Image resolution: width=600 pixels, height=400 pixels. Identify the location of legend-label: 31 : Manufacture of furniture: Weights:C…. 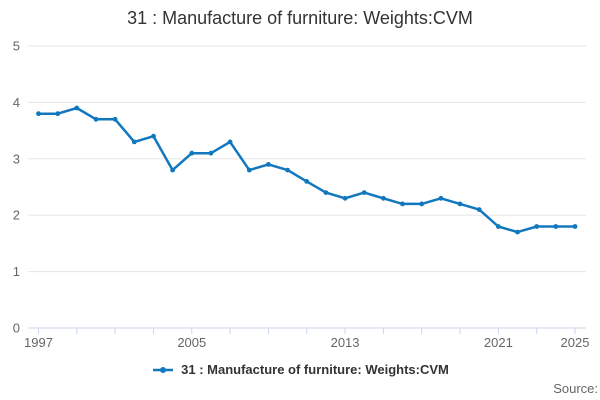
(315, 369).